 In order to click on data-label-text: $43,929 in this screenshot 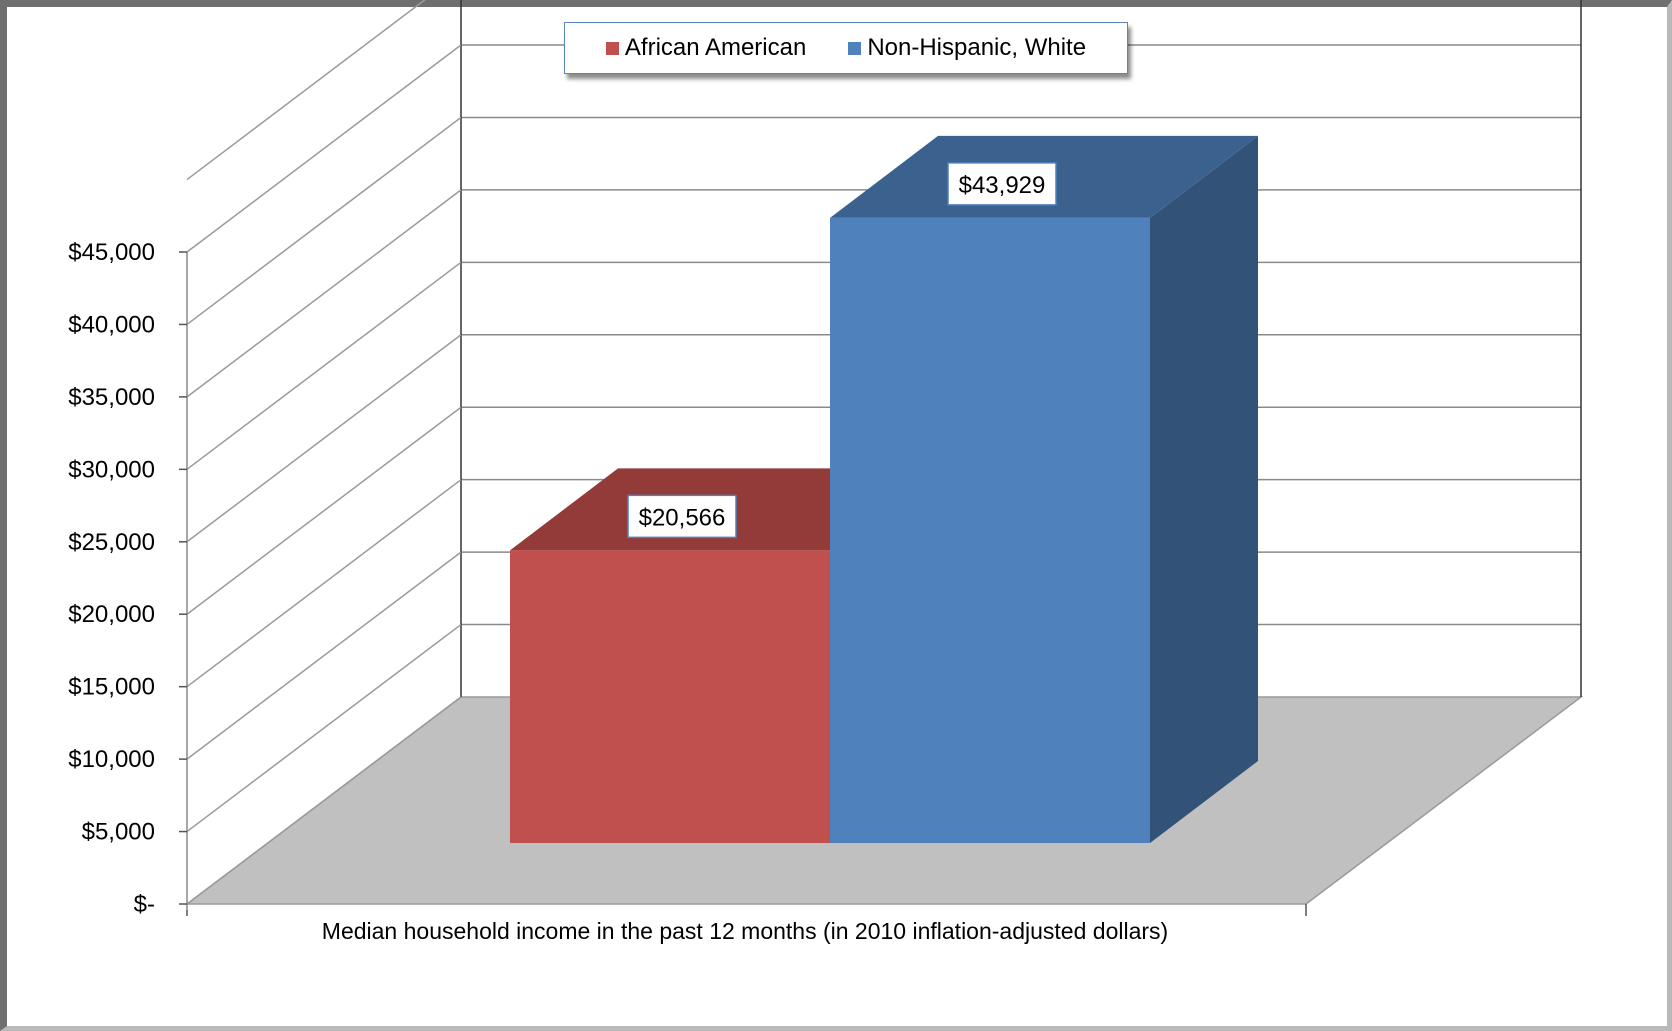, I will do `click(1002, 185)`.